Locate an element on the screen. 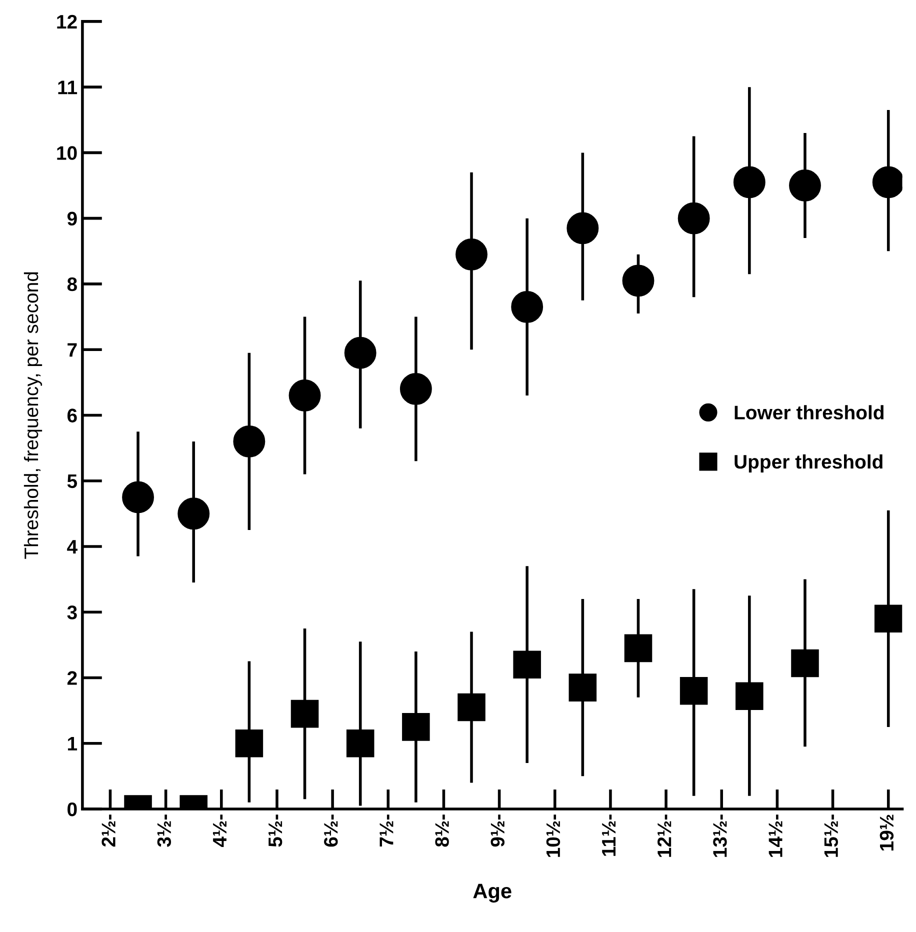 The height and width of the screenshot is (932, 916). x-tick-label: 4½- is located at coordinates (219, 831).